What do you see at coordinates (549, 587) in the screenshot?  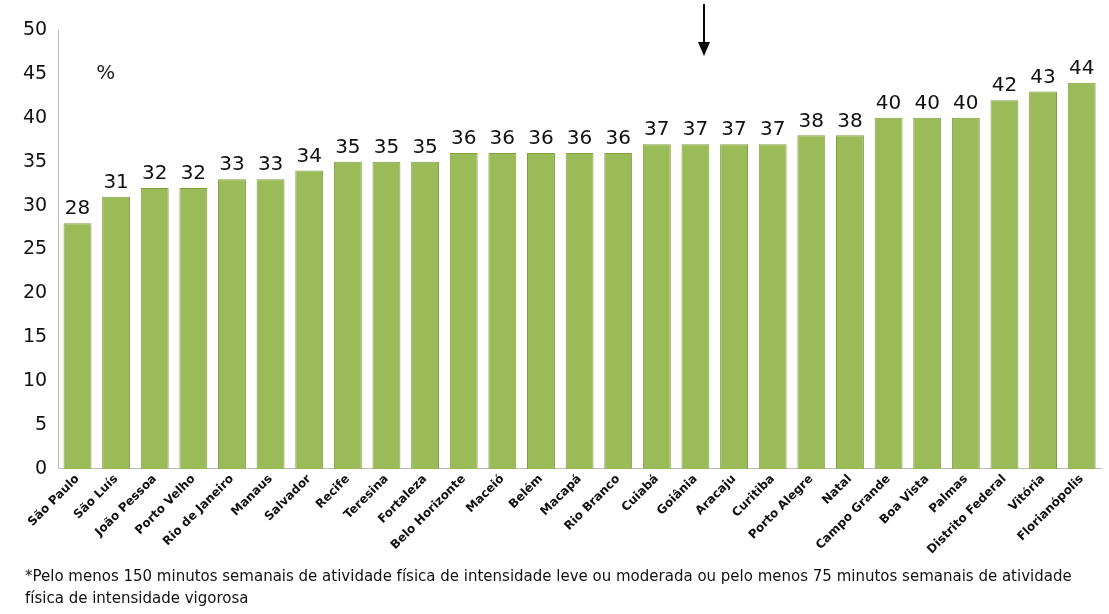 I see `text: *Pelo menos 150 minutos semanais de atividade física de intensidade leve ou moderada ou pelo menos 75 minutos semanais de atividade física de intensidade vigorosa` at bounding box center [549, 587].